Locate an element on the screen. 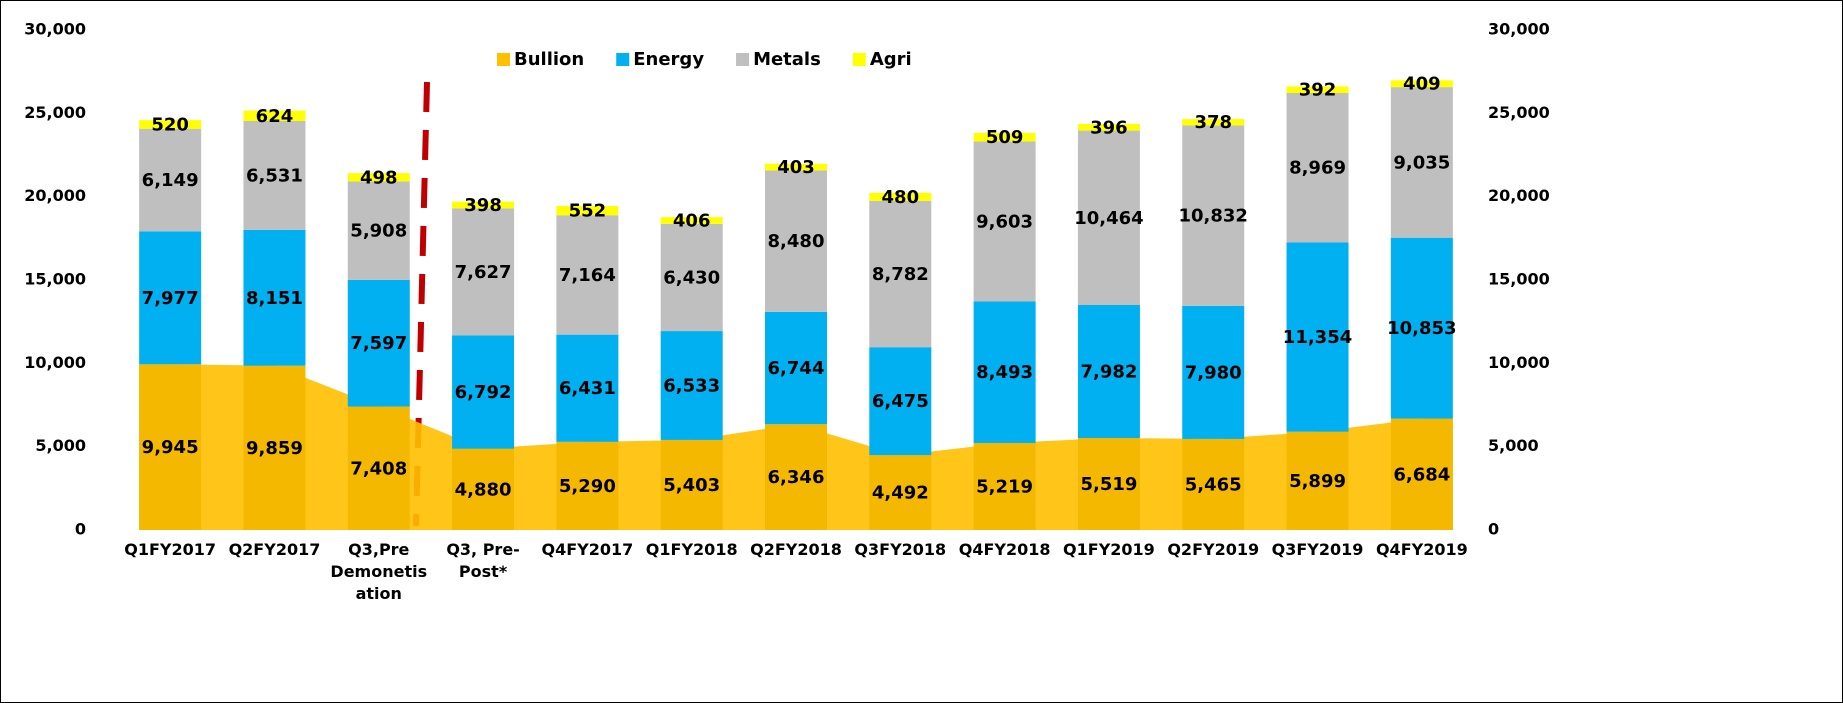 The image size is (1843, 703). data-label: 6,475 is located at coordinates (900, 401).